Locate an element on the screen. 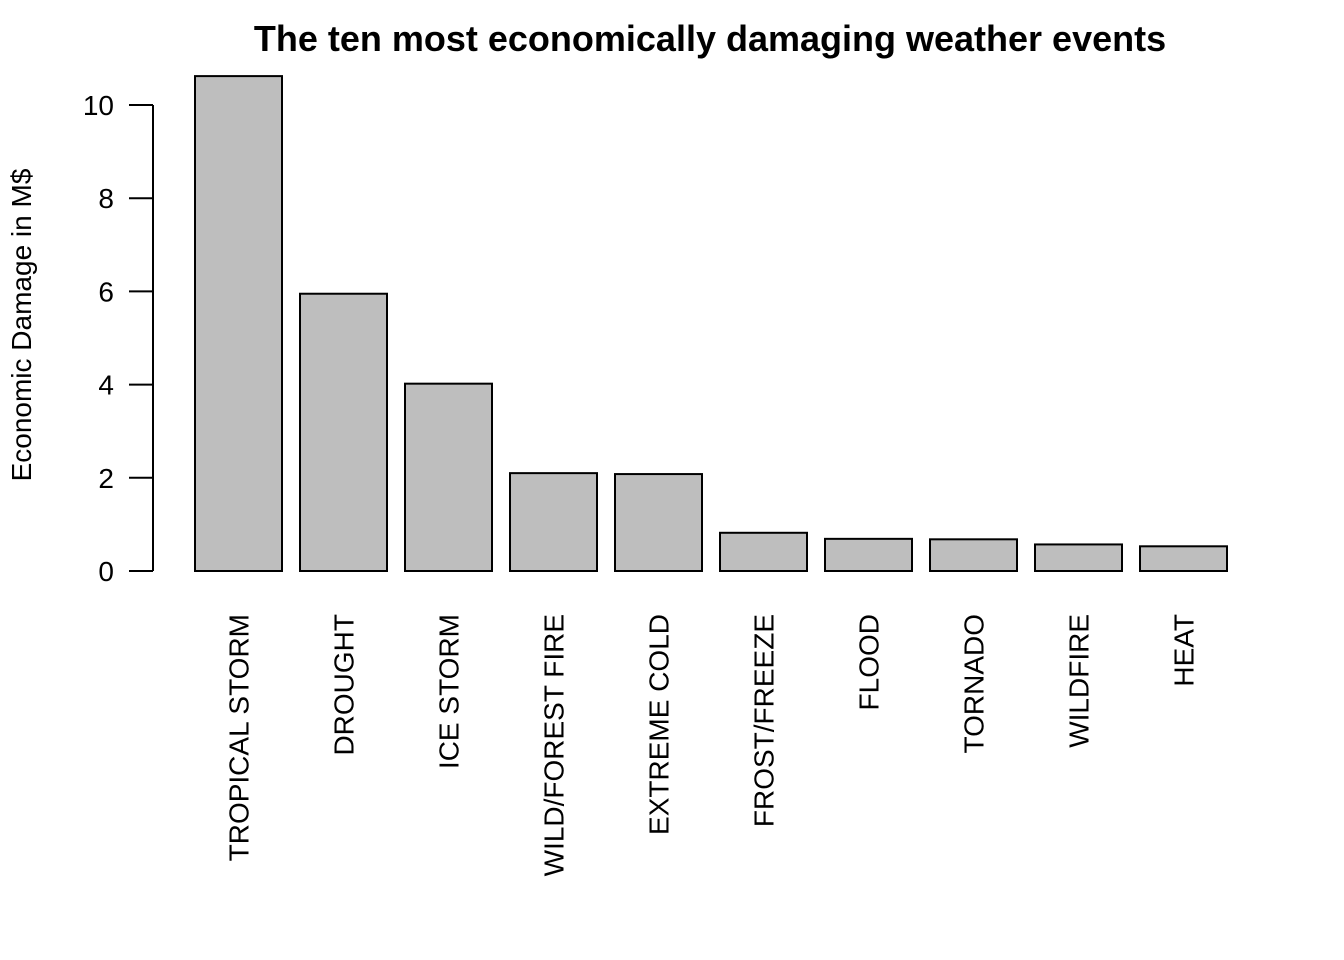 This screenshot has width=1344, height=960. x-category-label: ICE STORM is located at coordinates (449, 691).